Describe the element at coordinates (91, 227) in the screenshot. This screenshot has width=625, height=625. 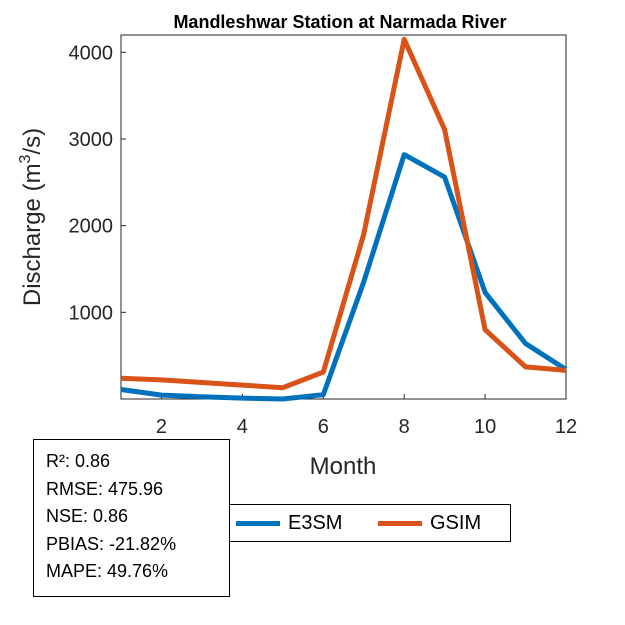
I see `y-tick-label: 2000` at that location.